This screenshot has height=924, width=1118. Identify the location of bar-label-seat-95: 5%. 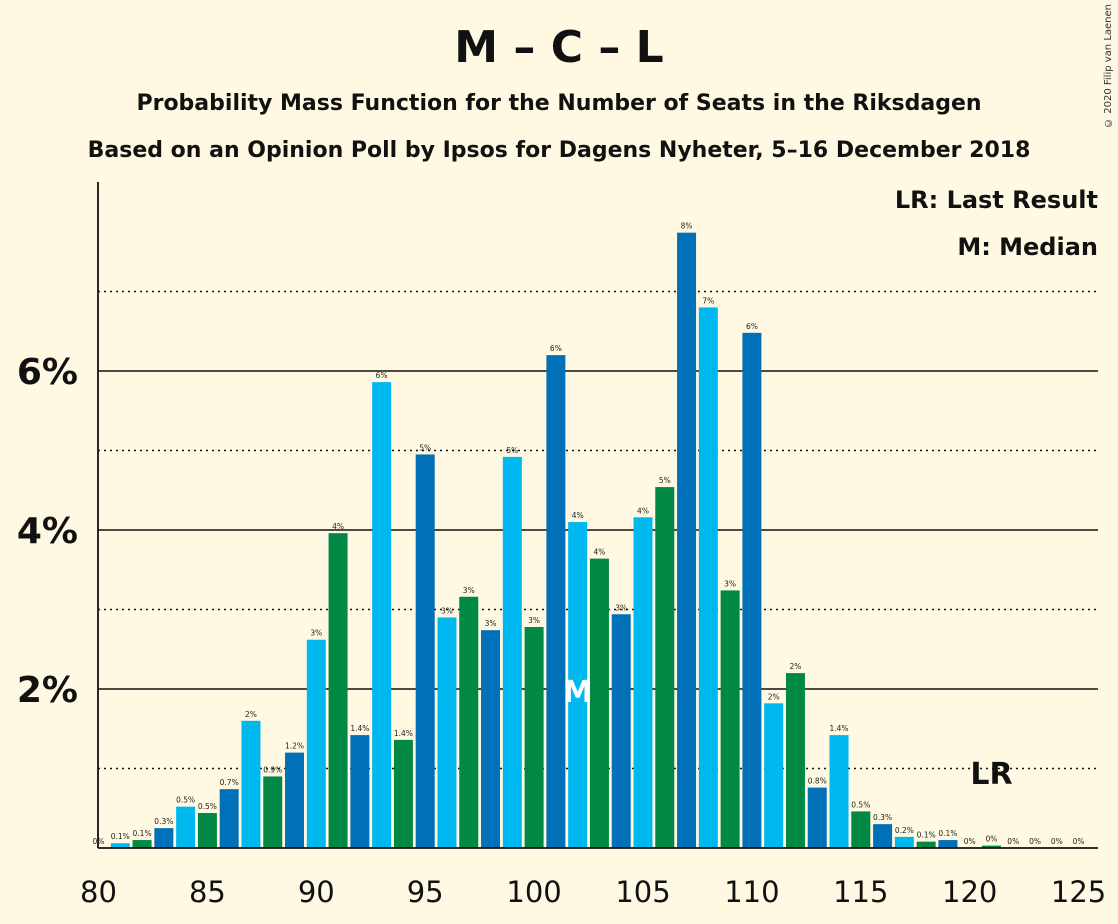
(425, 447).